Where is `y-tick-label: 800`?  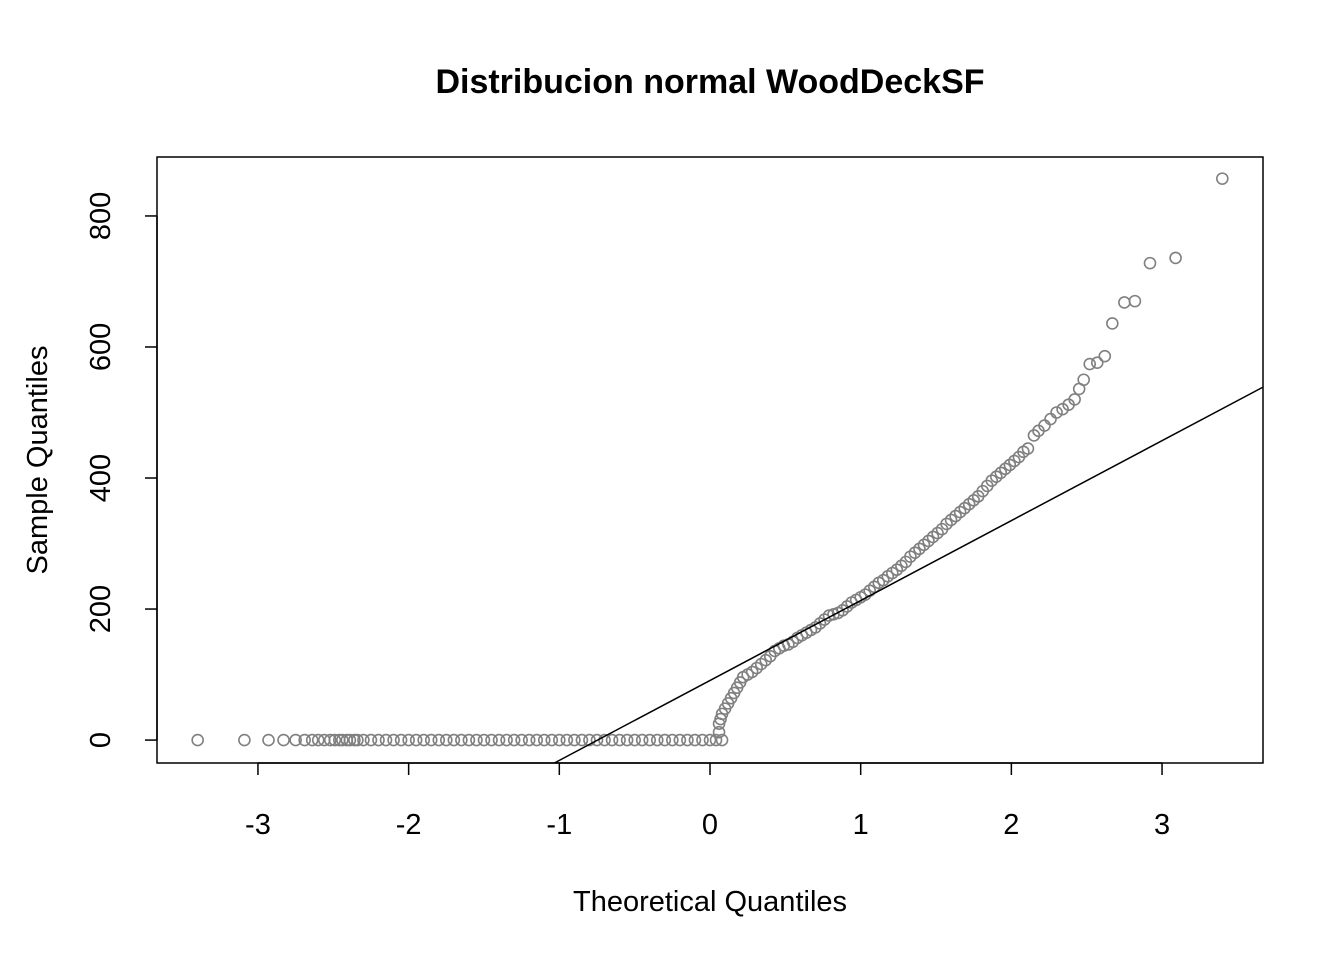
y-tick-label: 800 is located at coordinates (101, 216).